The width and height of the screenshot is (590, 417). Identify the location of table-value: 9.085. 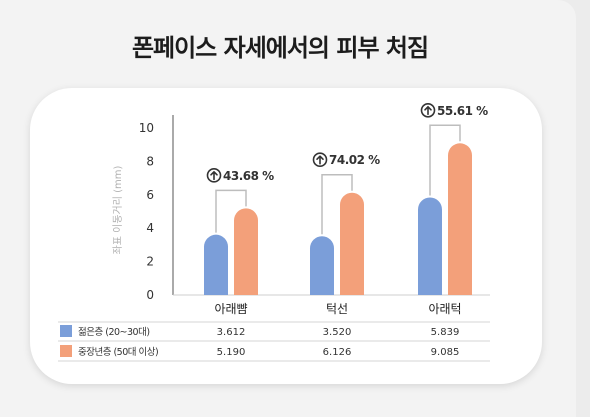
(445, 352).